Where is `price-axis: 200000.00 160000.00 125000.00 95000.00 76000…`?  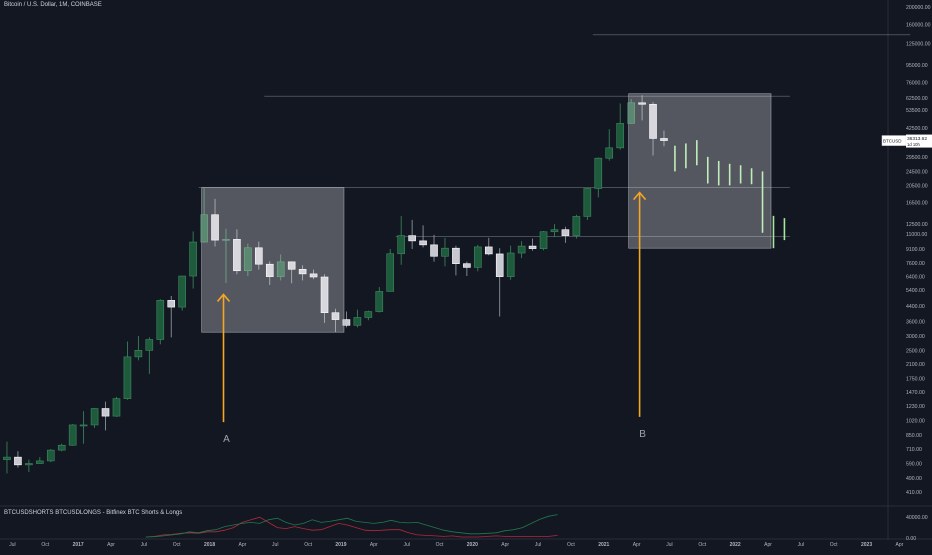
price-axis: 200000.00 160000.00 125000.00 95000.00 76000… is located at coordinates (906, 250).